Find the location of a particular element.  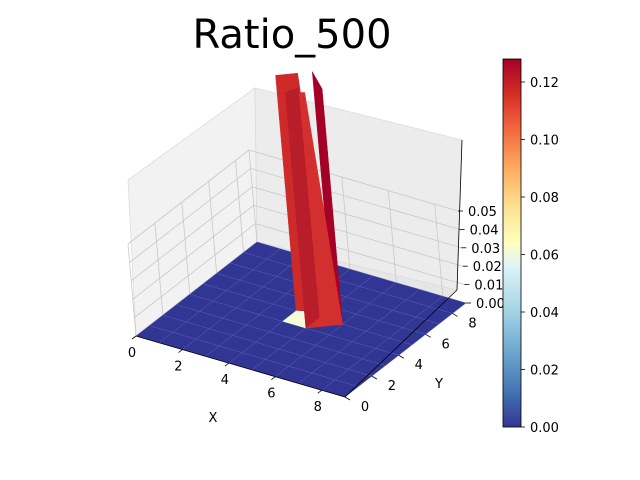

z-axis: 0.00 0.01 0.02 0.03 0.04 0.05 is located at coordinates (480, 225).